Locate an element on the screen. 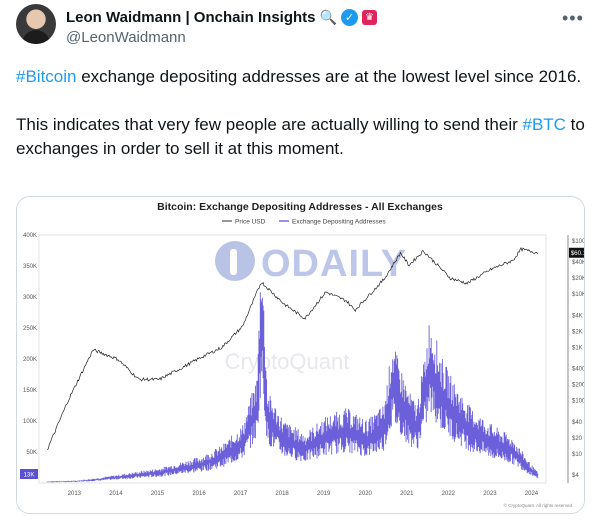  author-handle: @LeonWaidmann is located at coordinates (126, 37).